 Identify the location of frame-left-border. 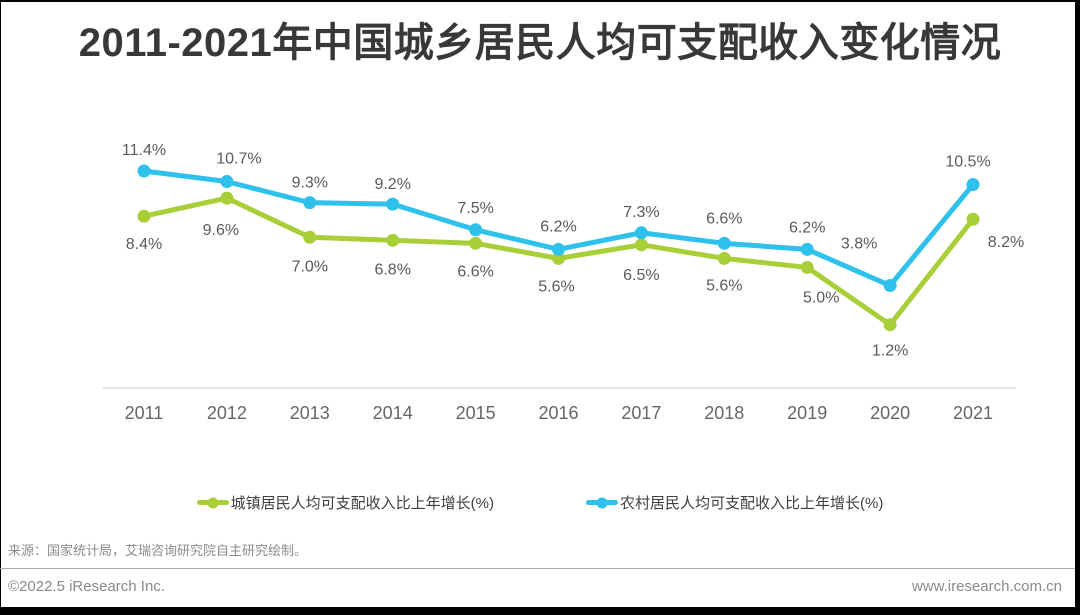
(0, 307).